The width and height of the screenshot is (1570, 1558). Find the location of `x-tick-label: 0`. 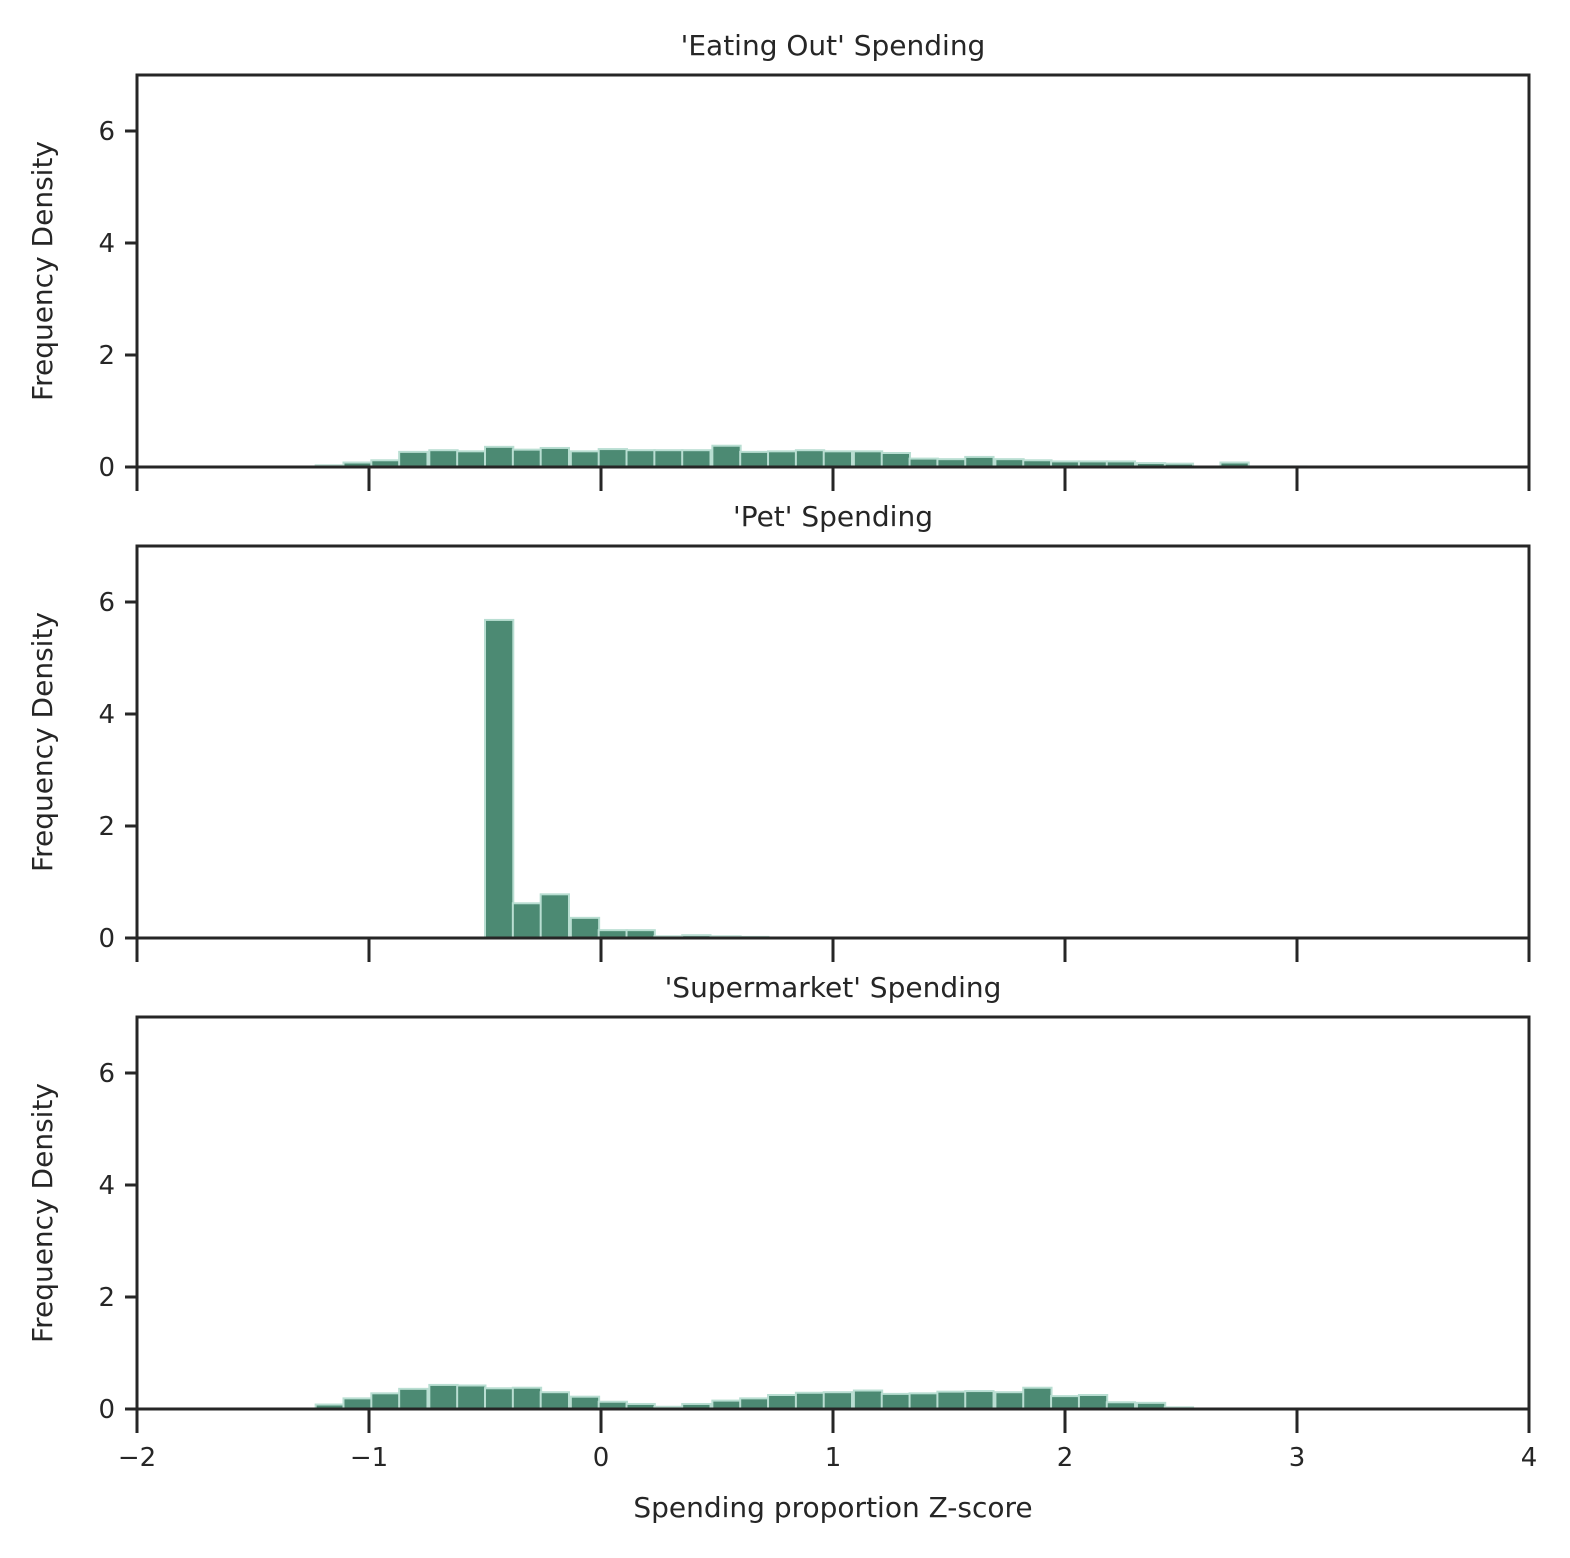

x-tick-label: 0 is located at coordinates (601, 1458).